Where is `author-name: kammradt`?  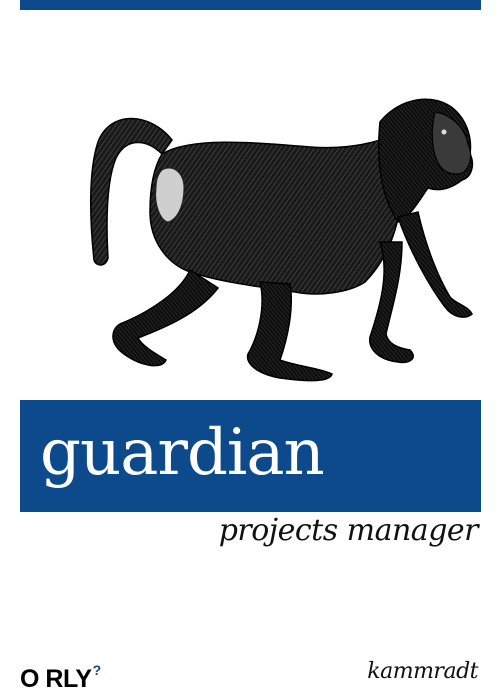 author-name: kammradt is located at coordinates (422, 671).